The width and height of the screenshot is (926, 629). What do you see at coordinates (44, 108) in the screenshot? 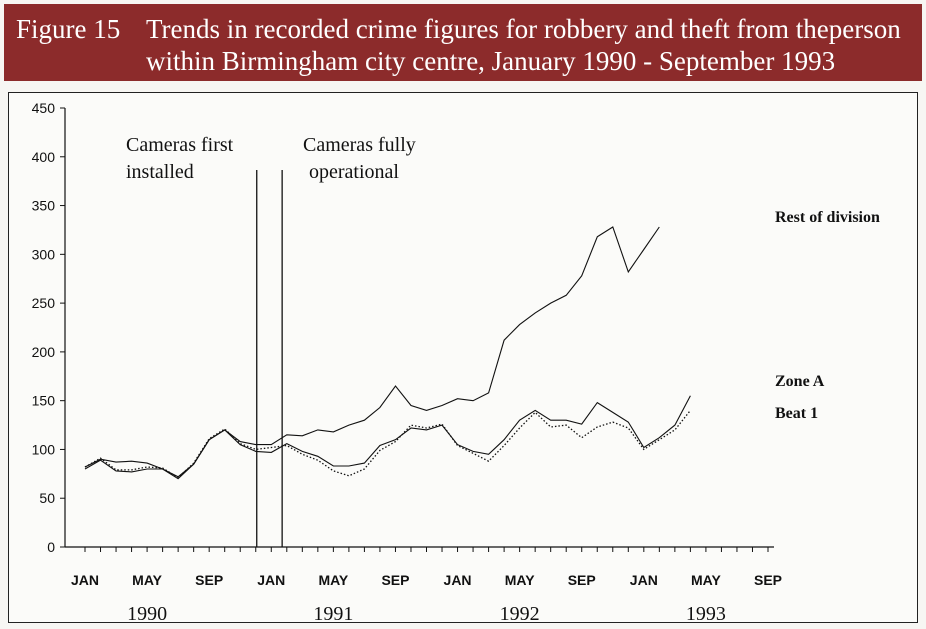
I see `y-tick-label: 450` at bounding box center [44, 108].